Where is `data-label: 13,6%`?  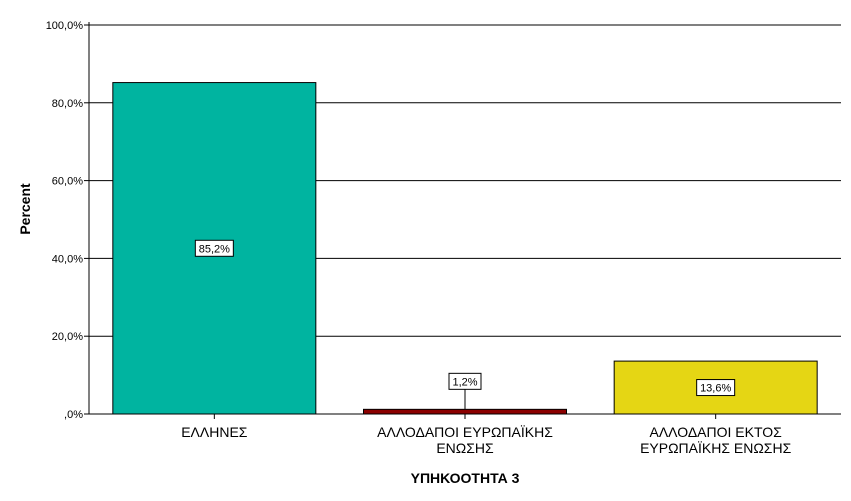 data-label: 13,6% is located at coordinates (715, 389).